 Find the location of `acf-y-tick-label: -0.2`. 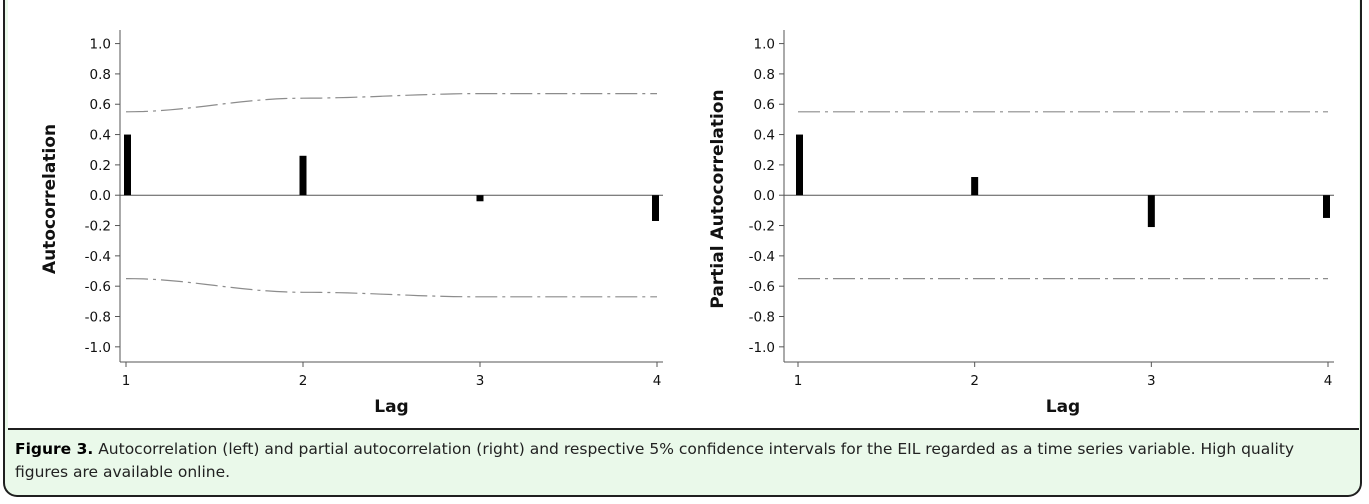

acf-y-tick-label: -0.2 is located at coordinates (98, 227).